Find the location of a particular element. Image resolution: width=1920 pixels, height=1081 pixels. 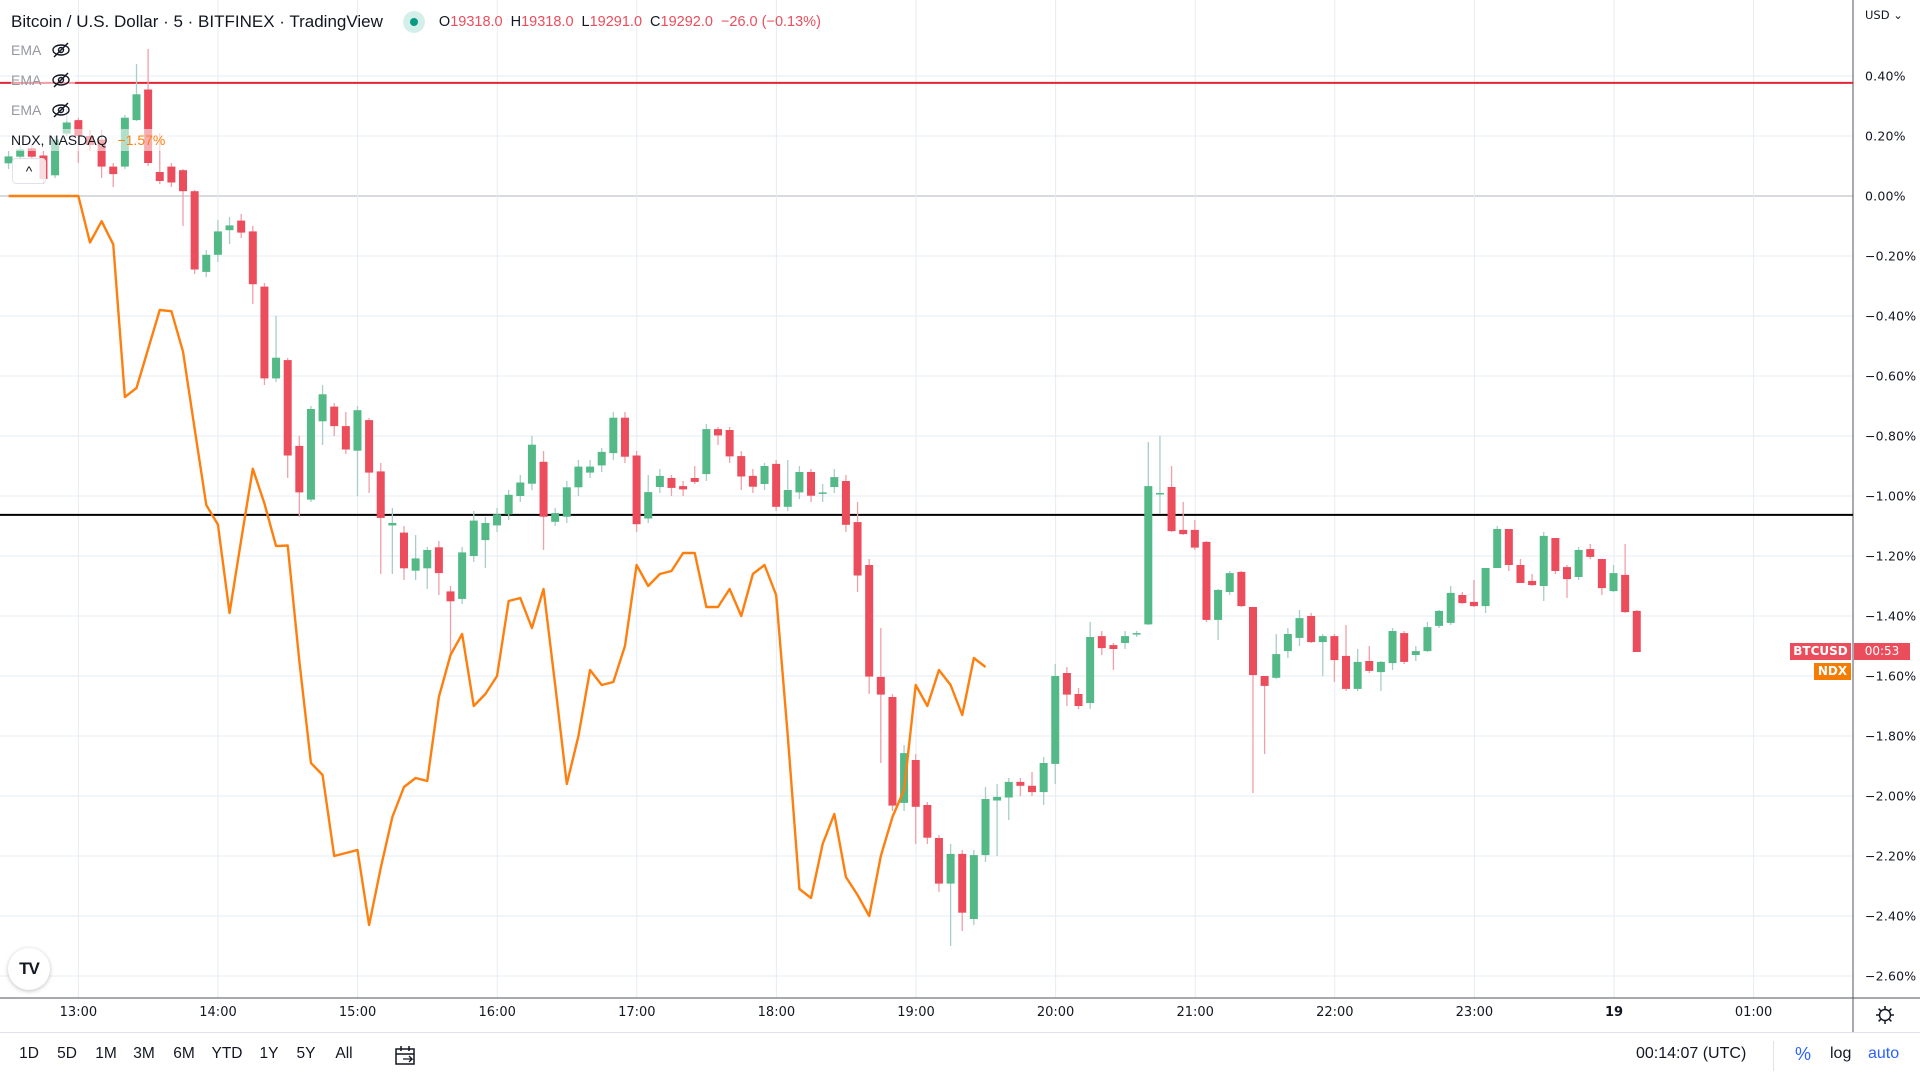

log-scale-toggle: log is located at coordinates (1841, 1053).